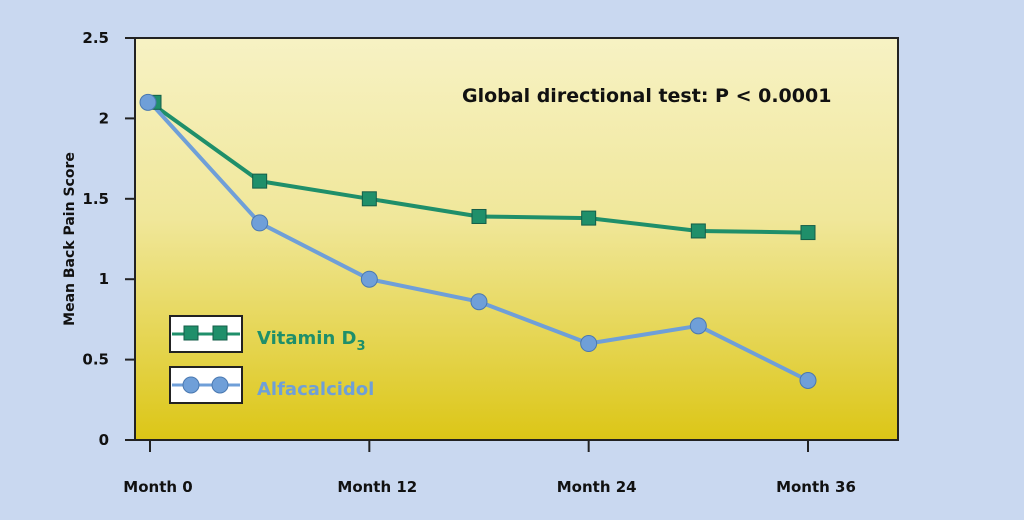  What do you see at coordinates (95, 38) in the screenshot?
I see `y-tick-label: 2.5` at bounding box center [95, 38].